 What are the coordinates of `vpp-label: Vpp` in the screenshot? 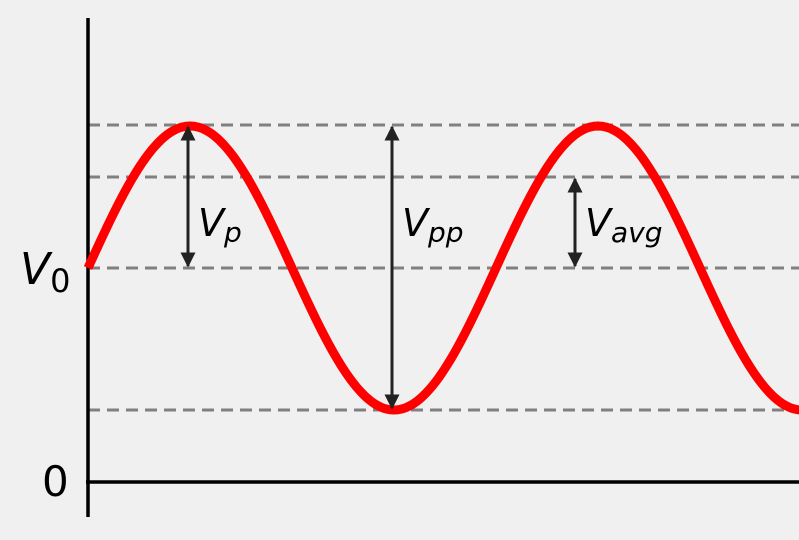 It's located at (433, 225).